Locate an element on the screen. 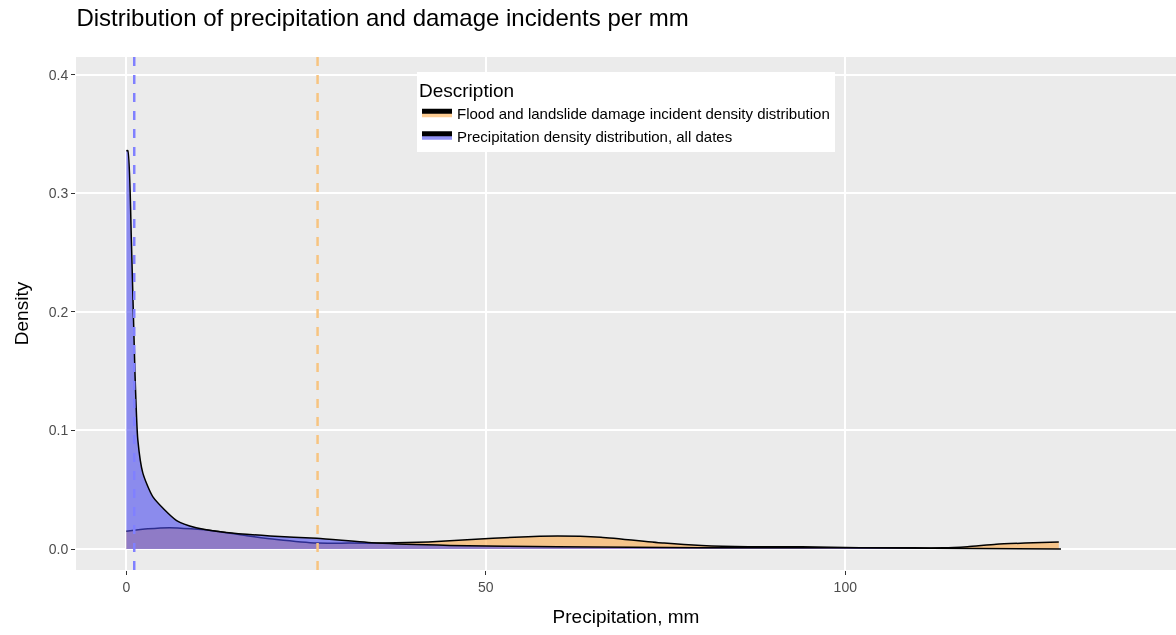  y-tick-label: 0.0 is located at coordinates (58, 548).